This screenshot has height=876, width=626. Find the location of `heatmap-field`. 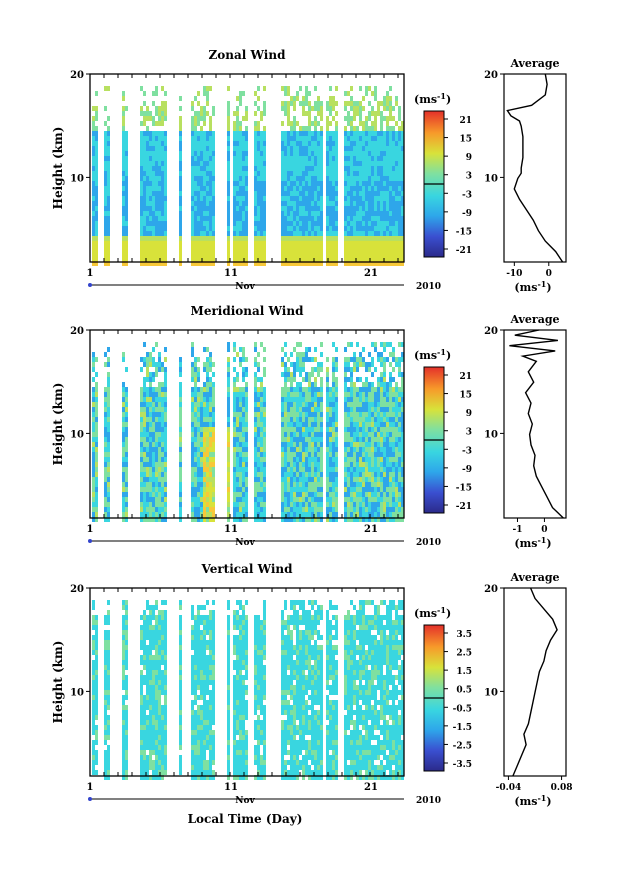

heatmap-field is located at coordinates (248, 690).